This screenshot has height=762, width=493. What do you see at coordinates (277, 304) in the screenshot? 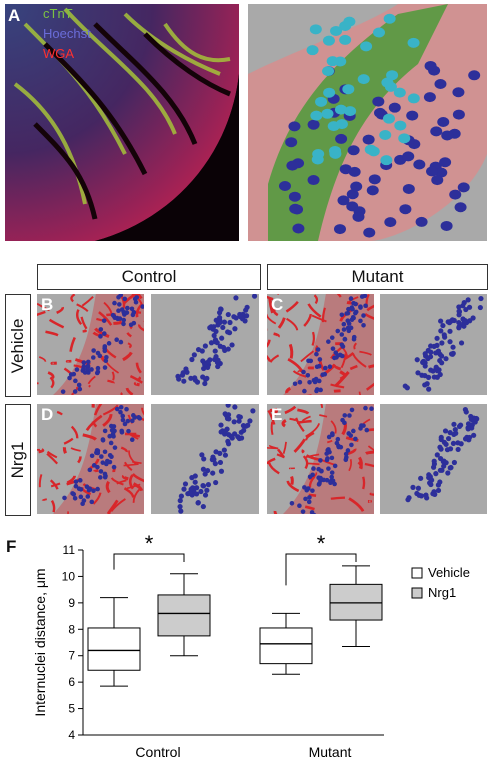
I see `panel-c-label: C` at bounding box center [277, 304].